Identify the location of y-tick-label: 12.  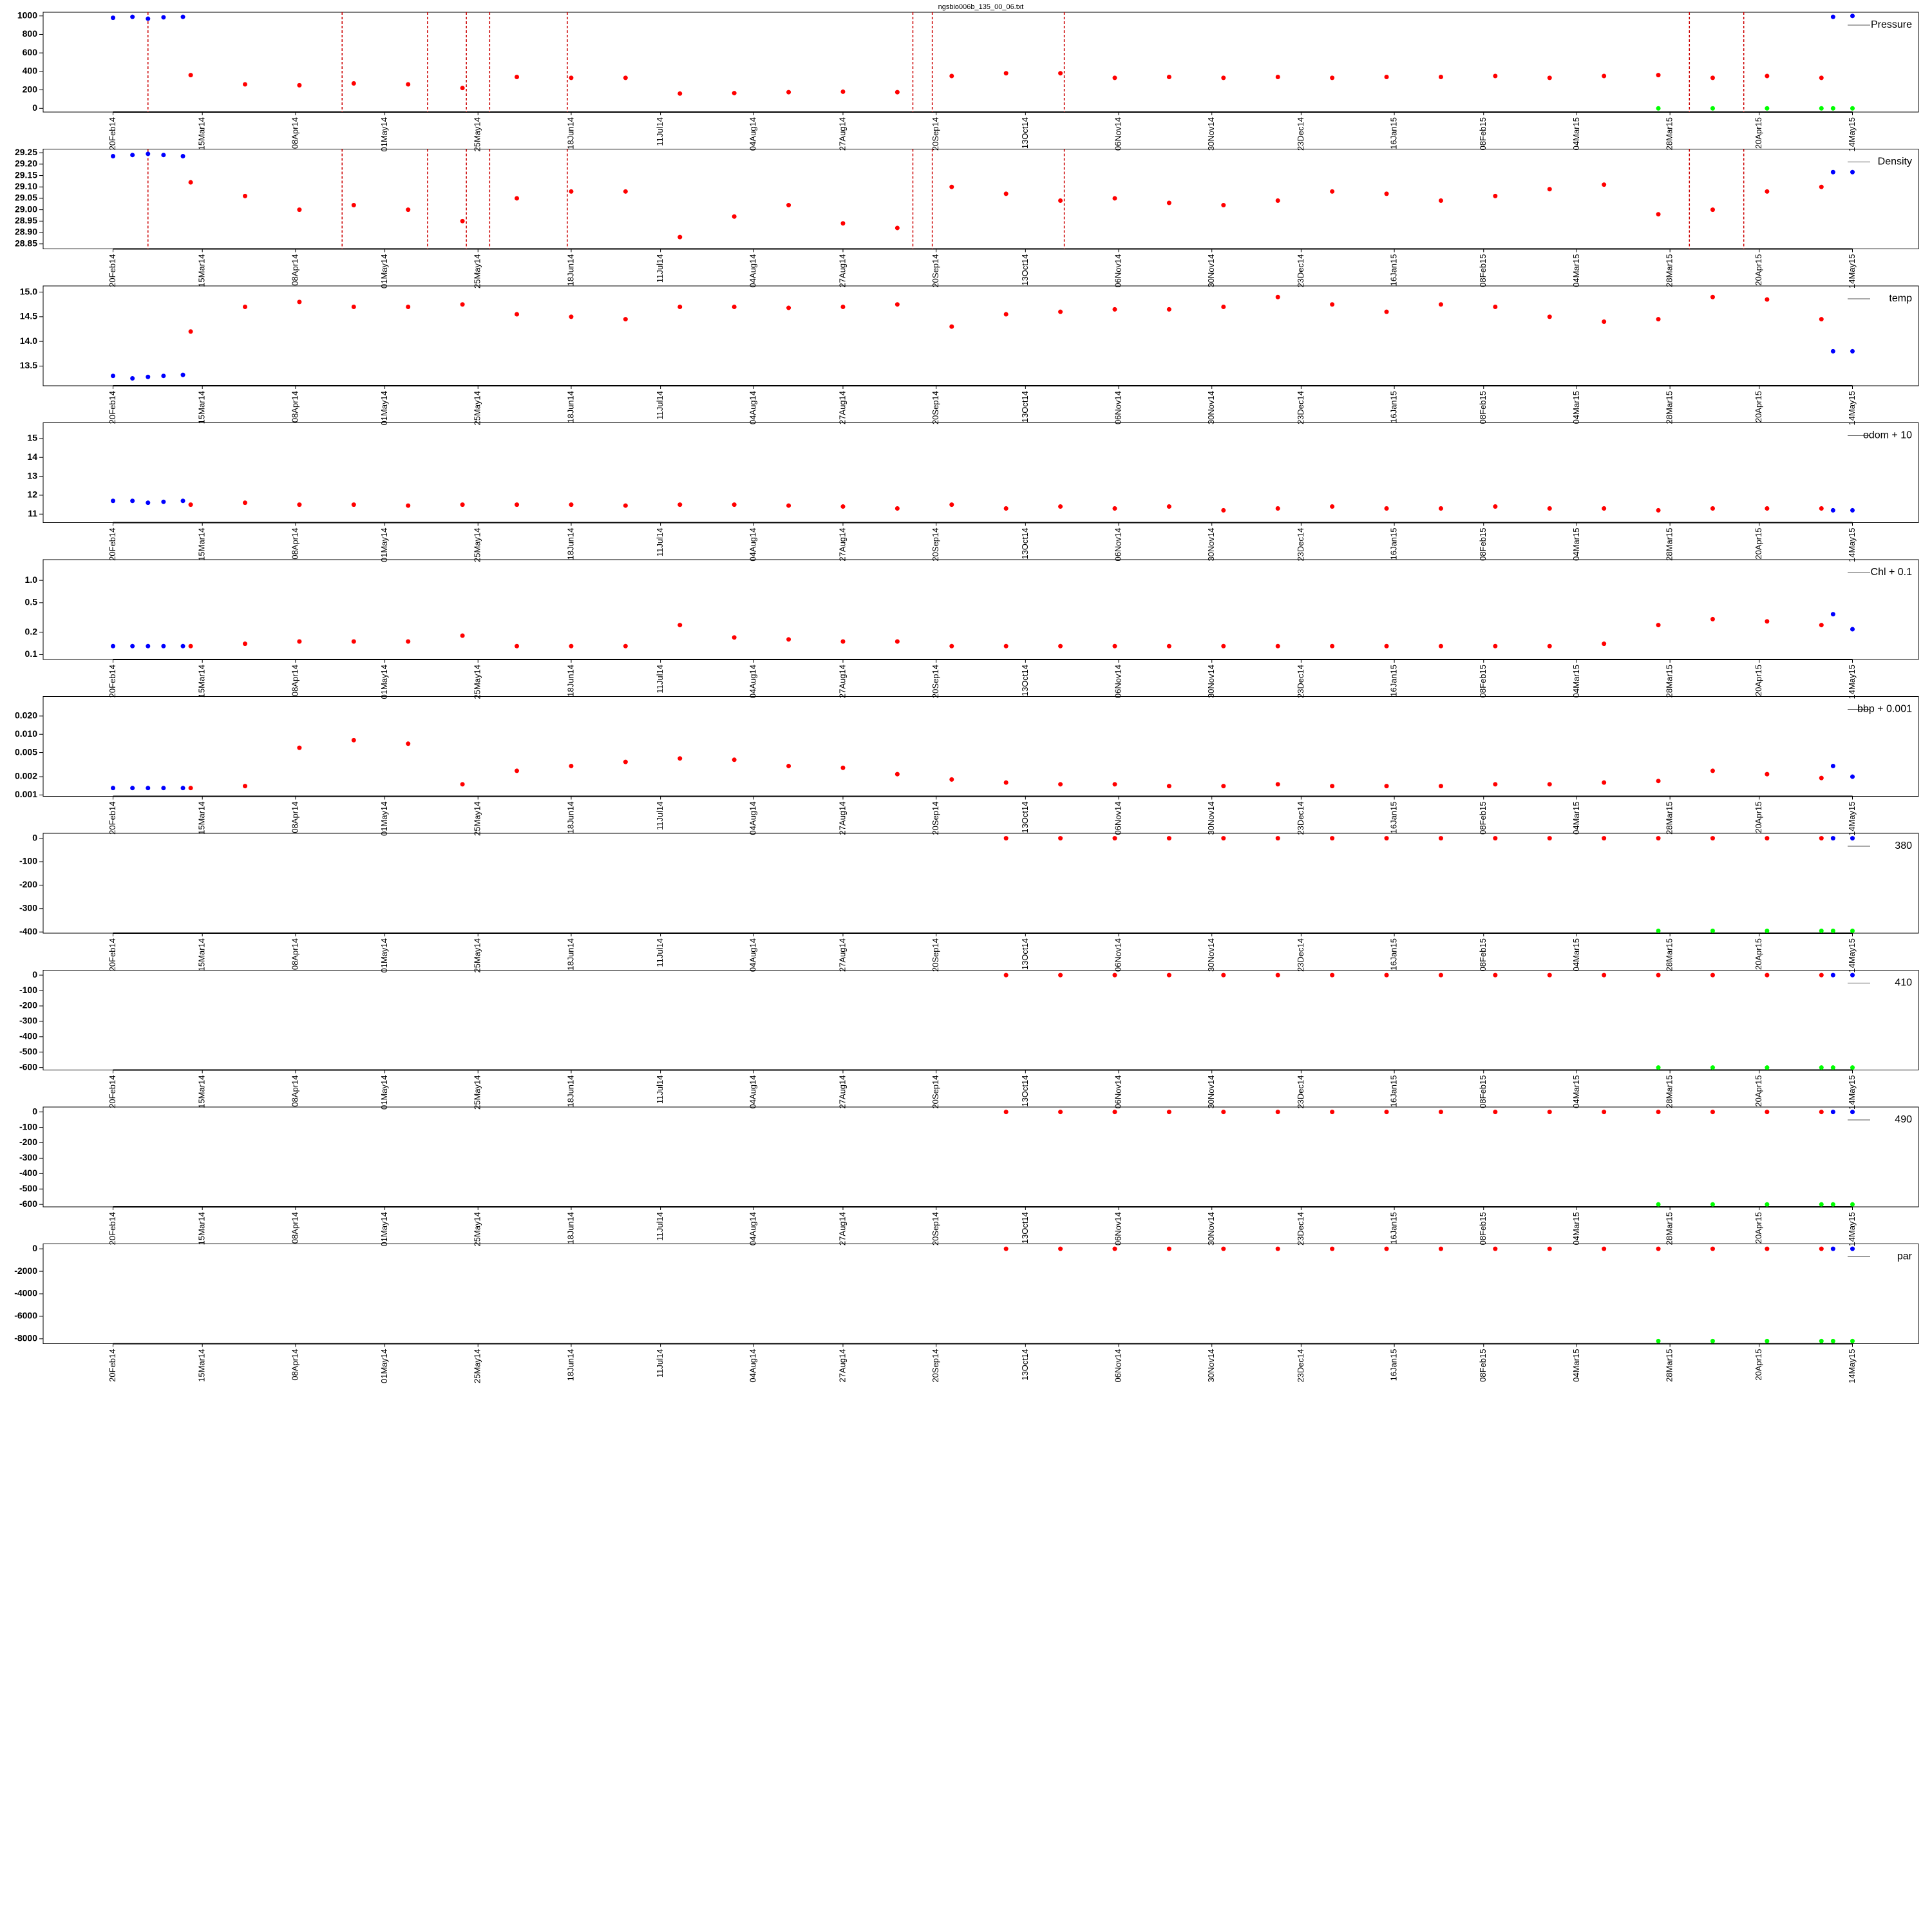
(32, 495).